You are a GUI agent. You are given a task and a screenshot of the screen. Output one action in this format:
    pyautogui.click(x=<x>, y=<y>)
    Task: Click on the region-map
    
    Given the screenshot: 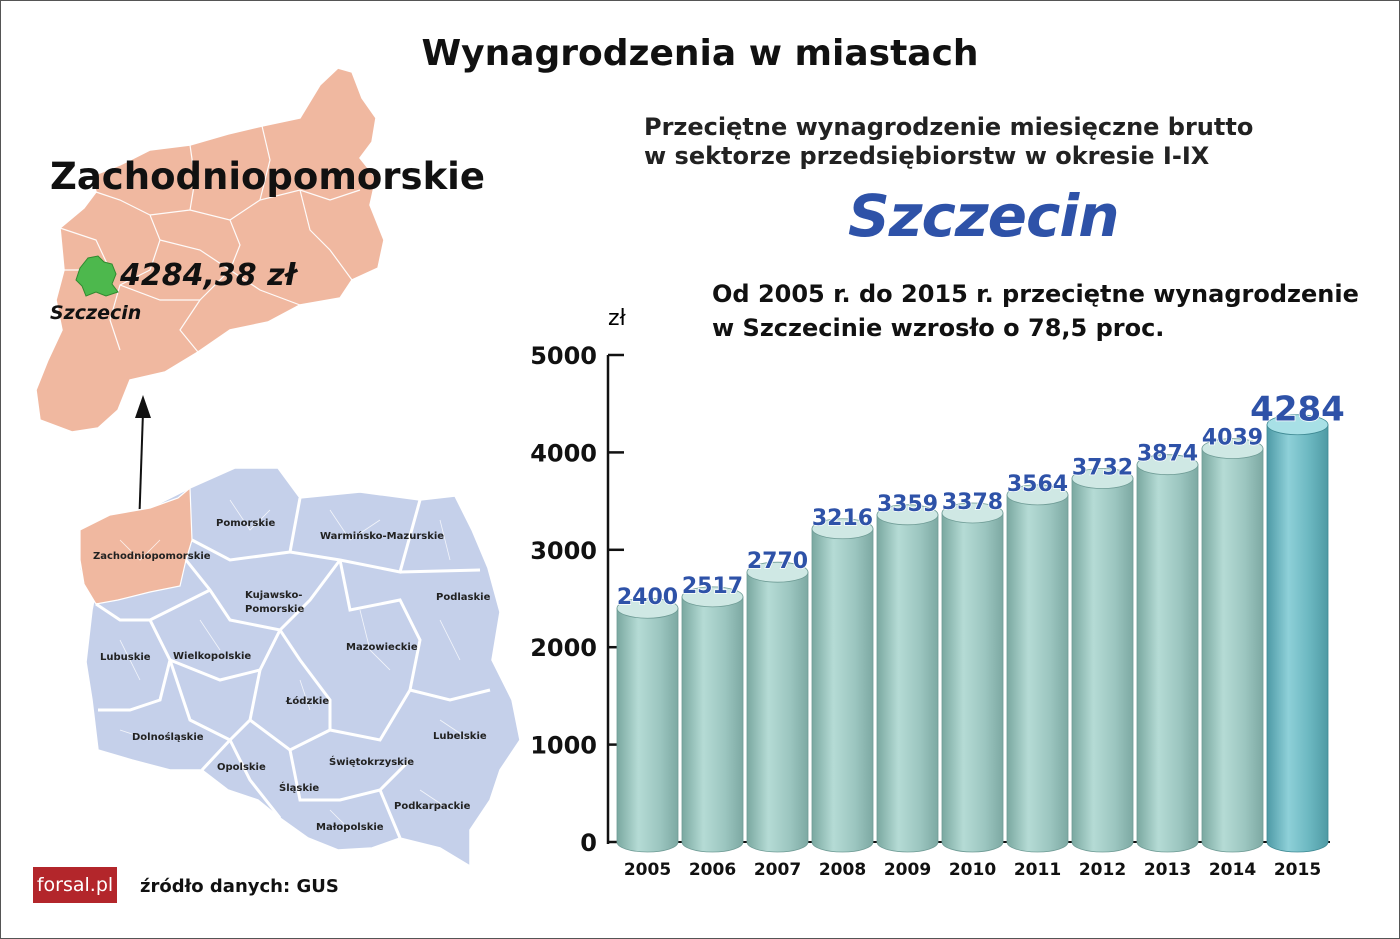 What is the action you would take?
    pyautogui.click(x=210, y=250)
    